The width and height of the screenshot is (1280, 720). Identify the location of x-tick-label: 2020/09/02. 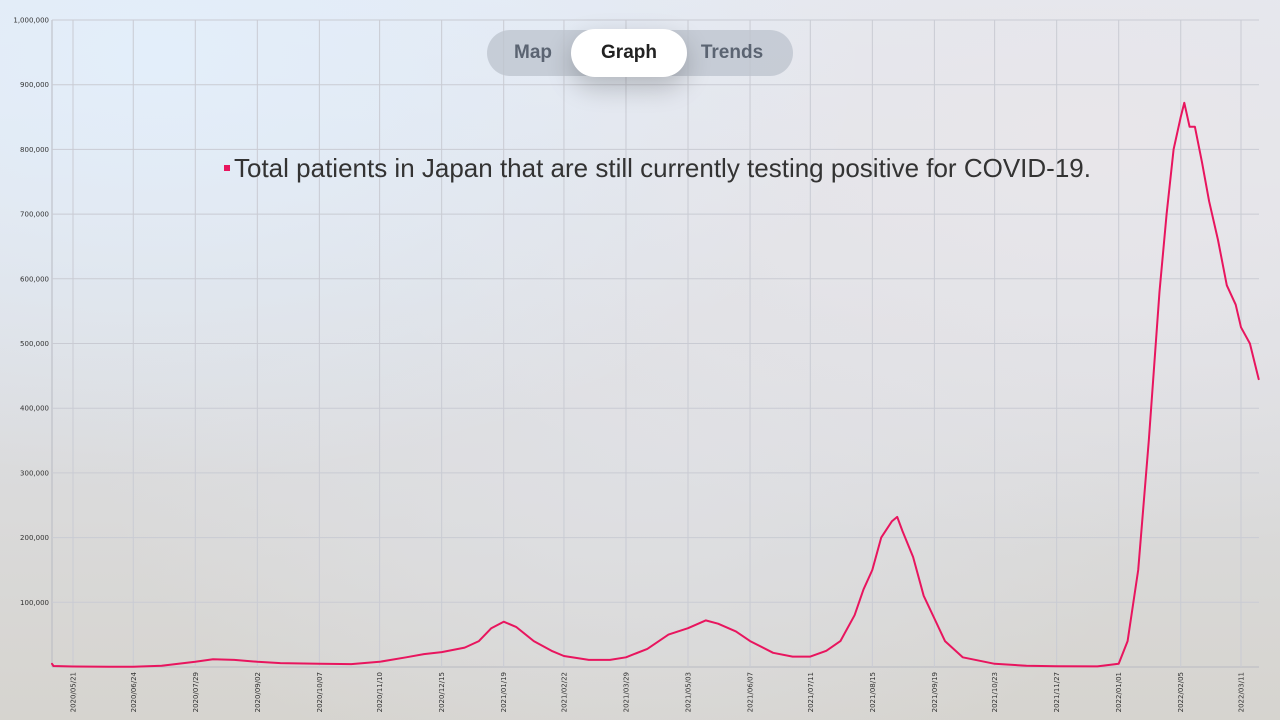
(258, 692).